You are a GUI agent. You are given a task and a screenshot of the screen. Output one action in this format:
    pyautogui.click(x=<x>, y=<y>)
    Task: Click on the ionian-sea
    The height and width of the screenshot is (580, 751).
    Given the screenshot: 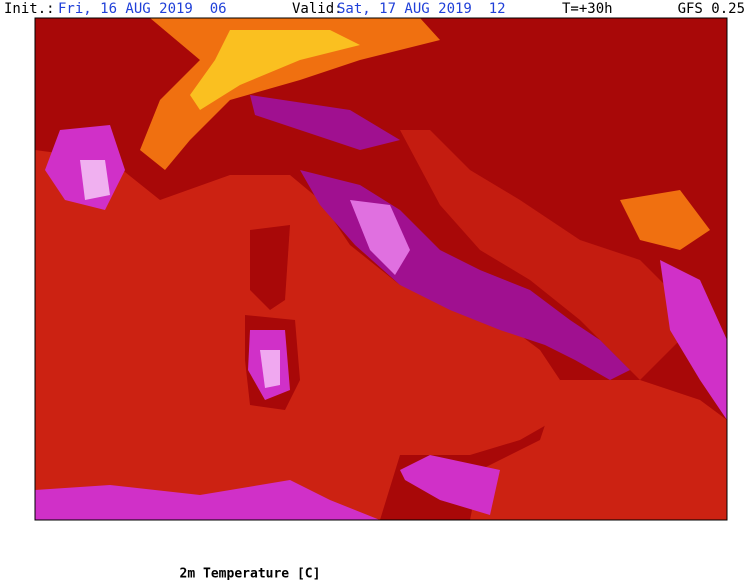 What is the action you would take?
    pyautogui.click(x=598, y=450)
    